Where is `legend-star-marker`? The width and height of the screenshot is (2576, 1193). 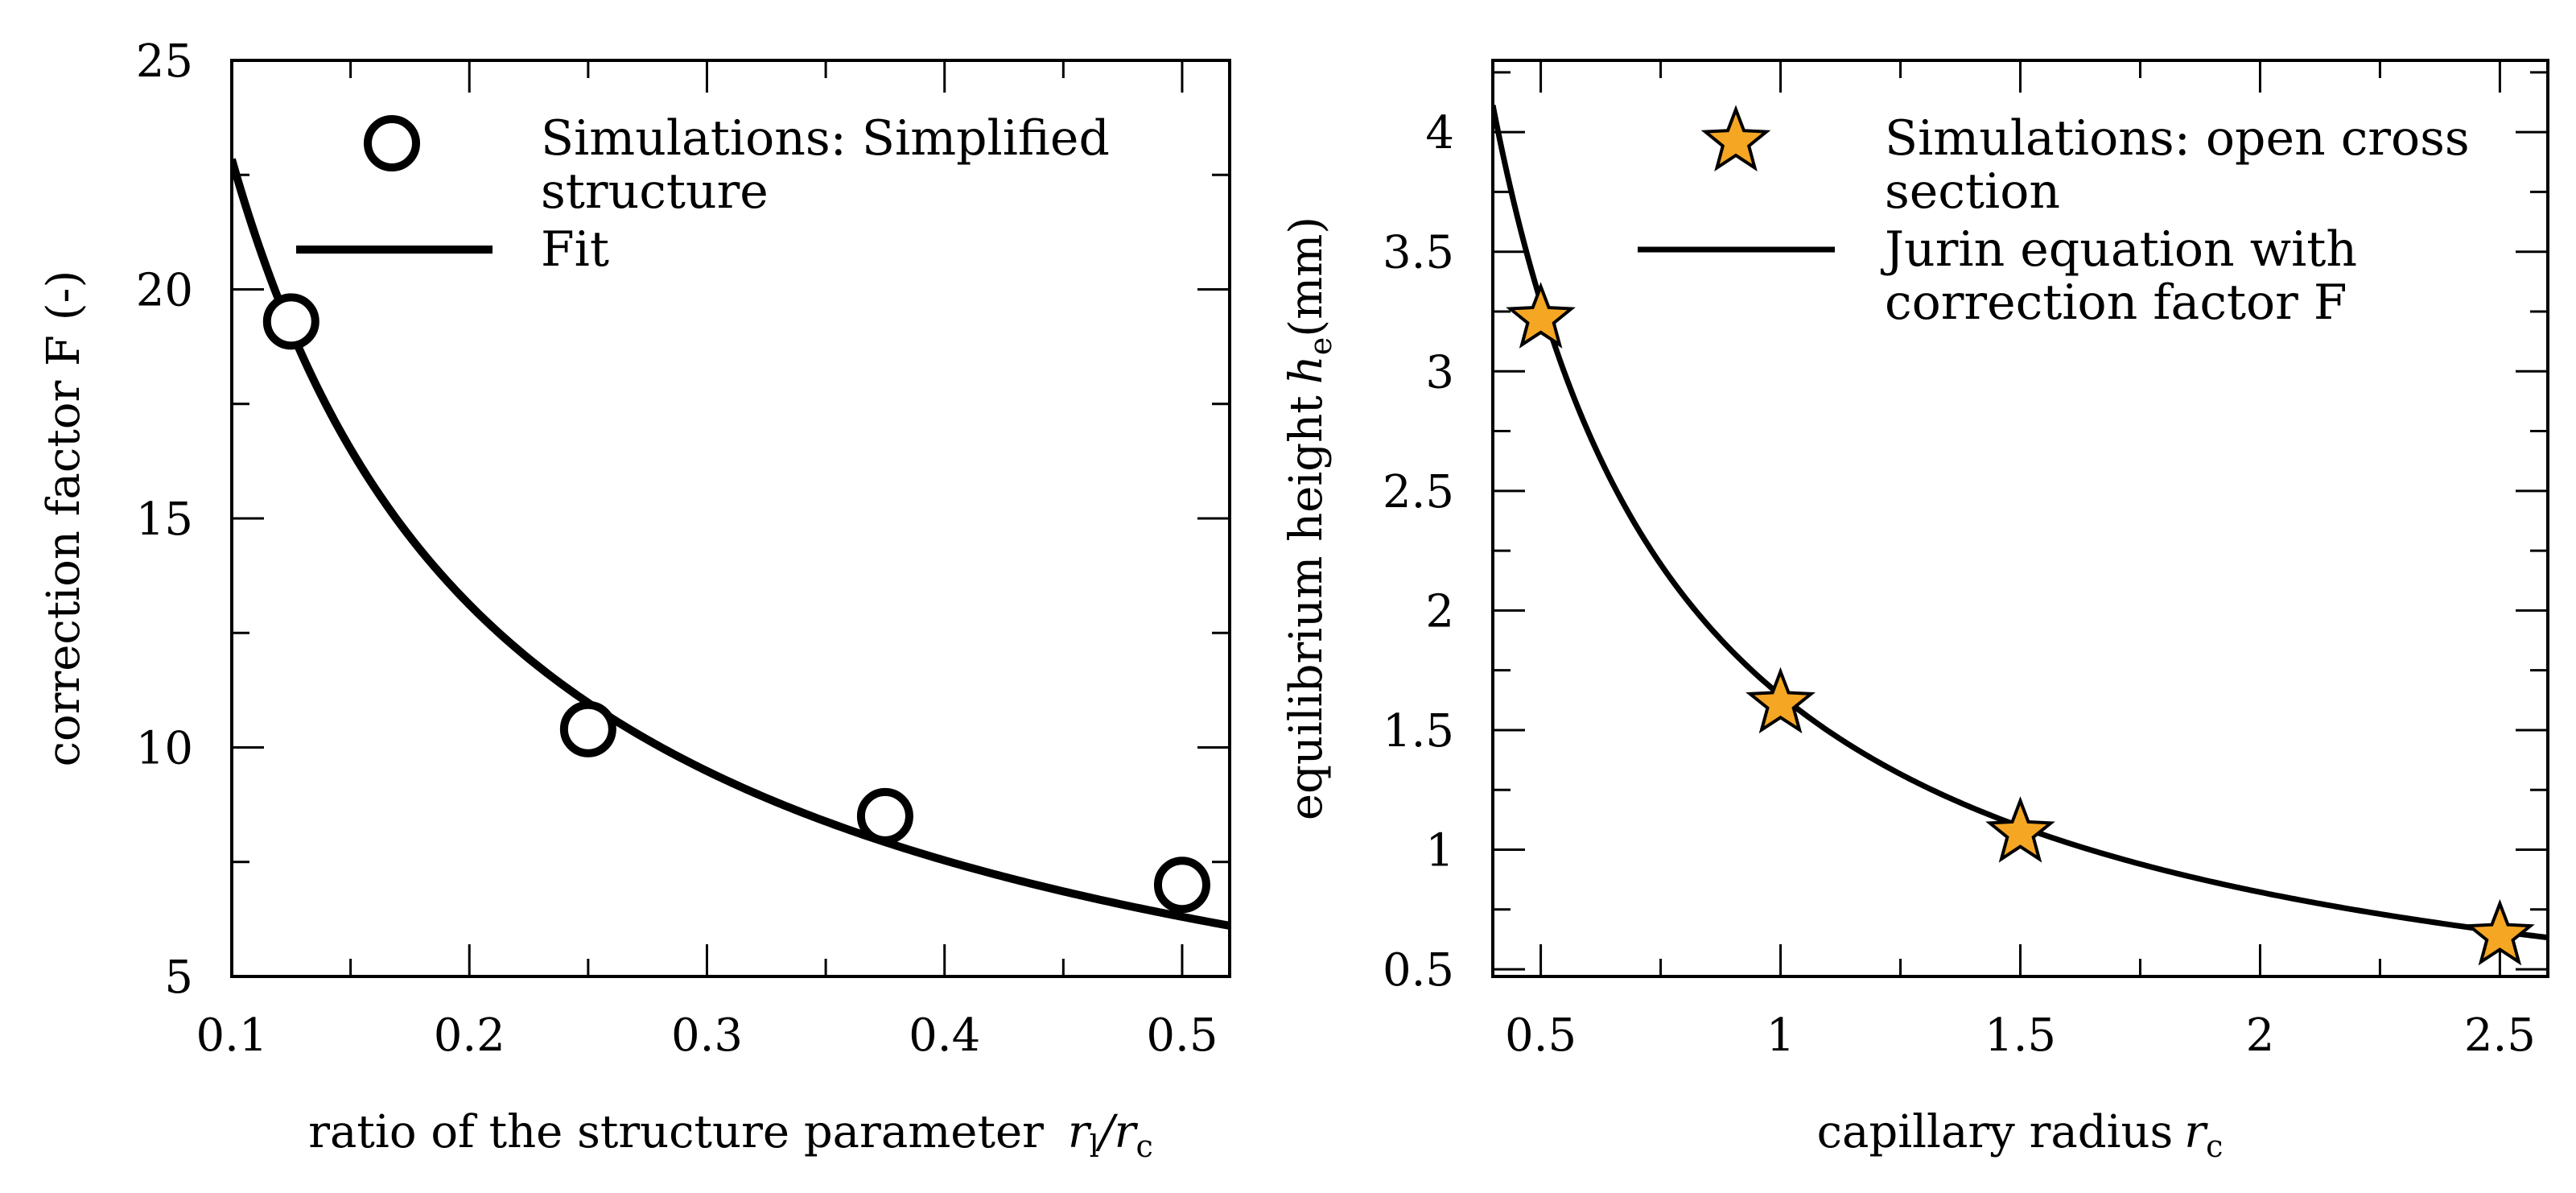
legend-star-marker is located at coordinates (1735, 138).